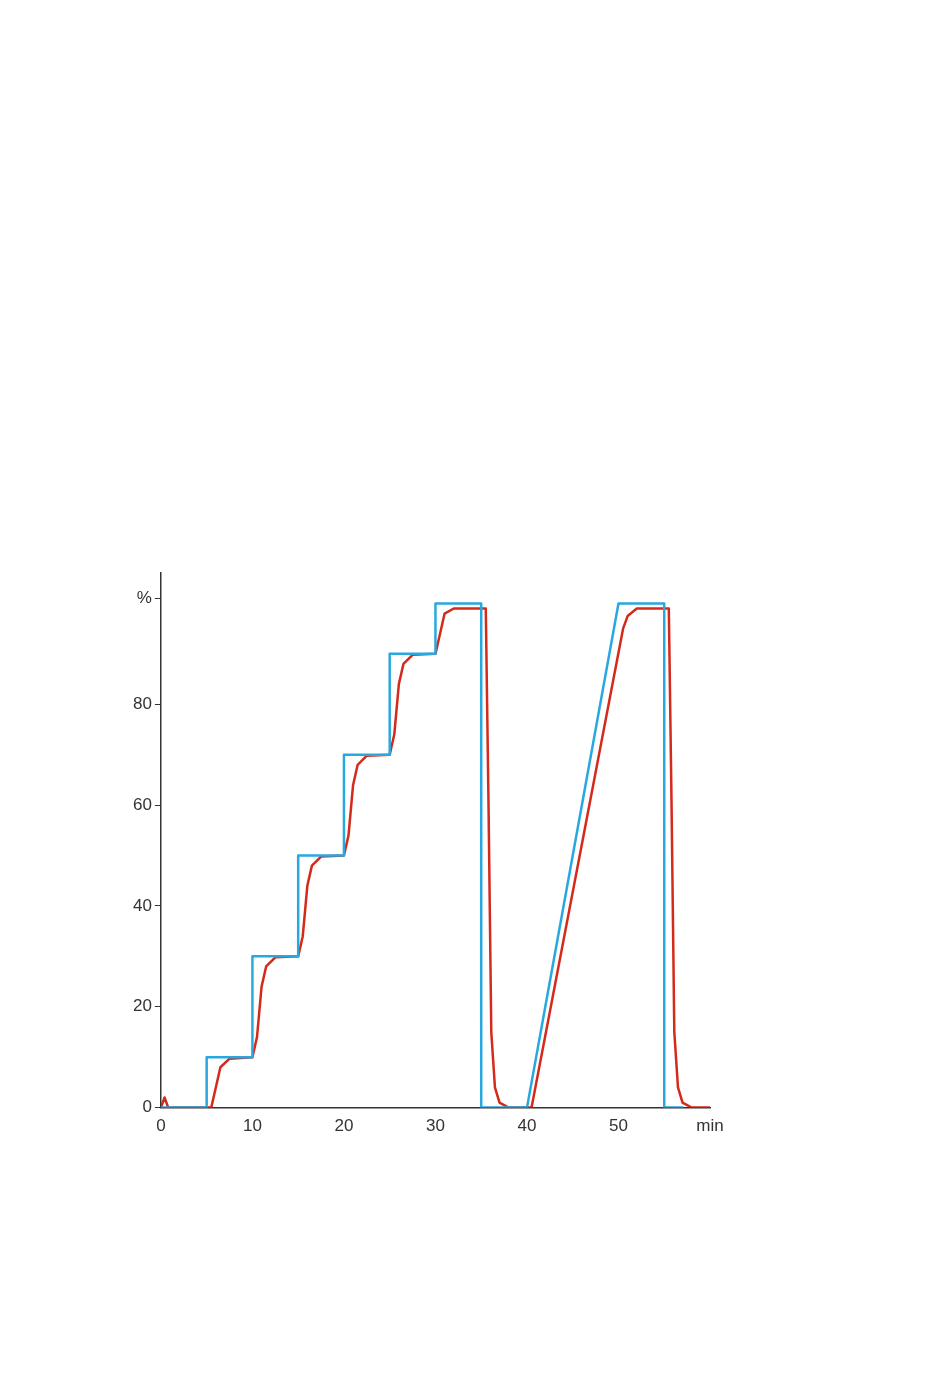  I want to click on y-tick-label: %, so click(144, 598).